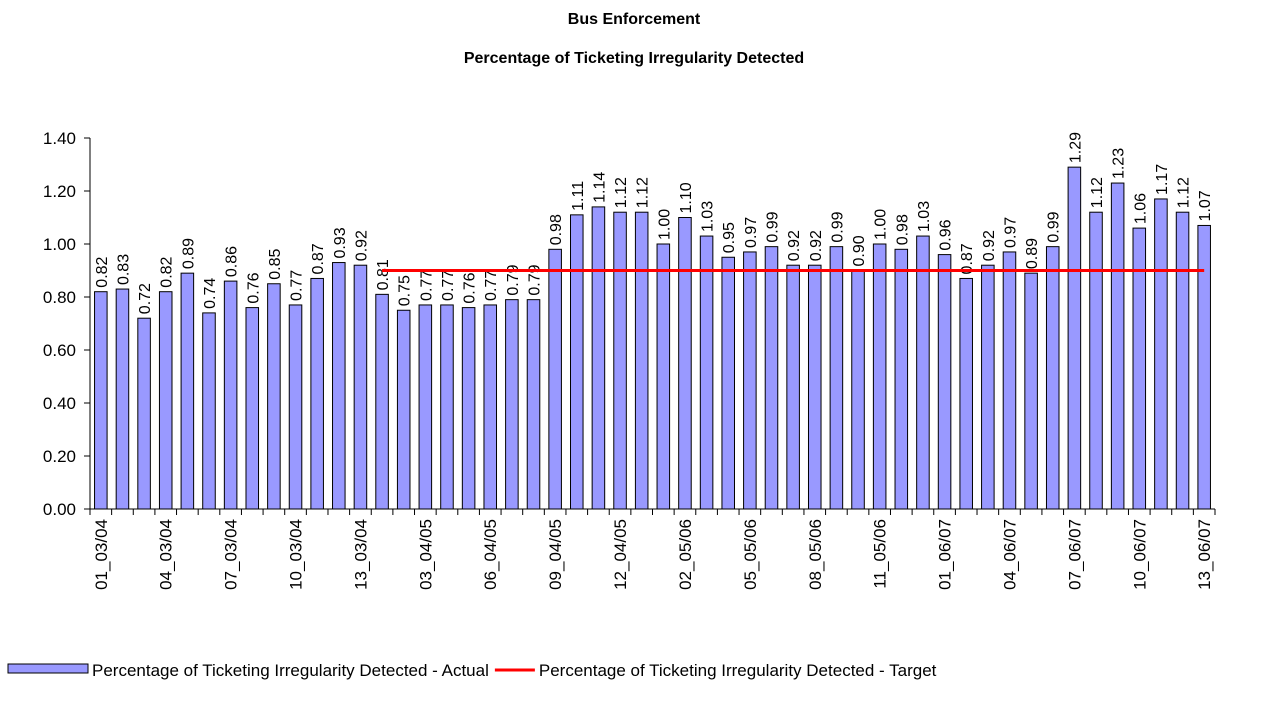 The image size is (1269, 711). I want to click on y-tick-label: 0.80, so click(59, 297).